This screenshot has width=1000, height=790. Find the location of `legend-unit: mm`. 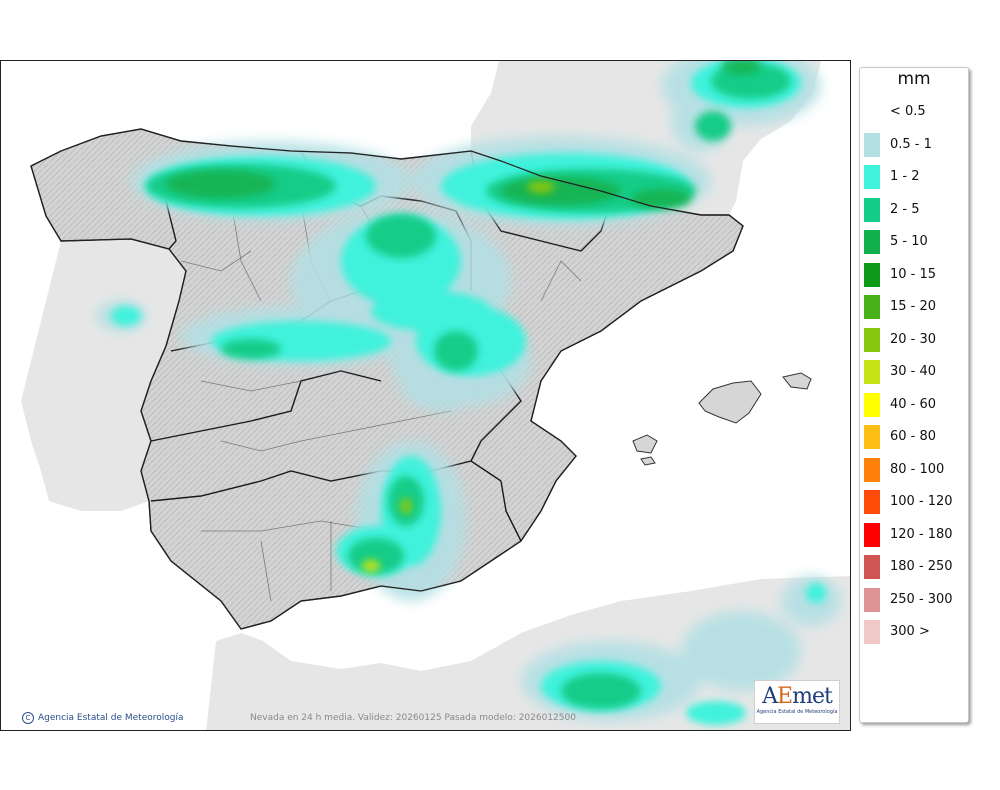

legend-unit: mm is located at coordinates (914, 79).